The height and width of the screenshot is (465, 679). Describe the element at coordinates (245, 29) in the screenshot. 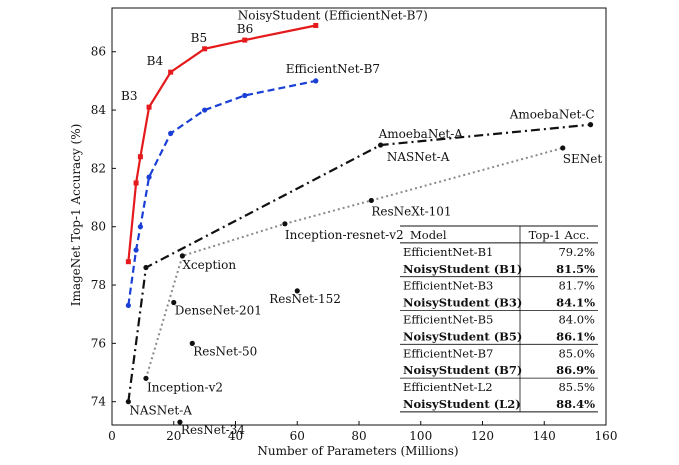

I see `annotation-label: B6` at that location.